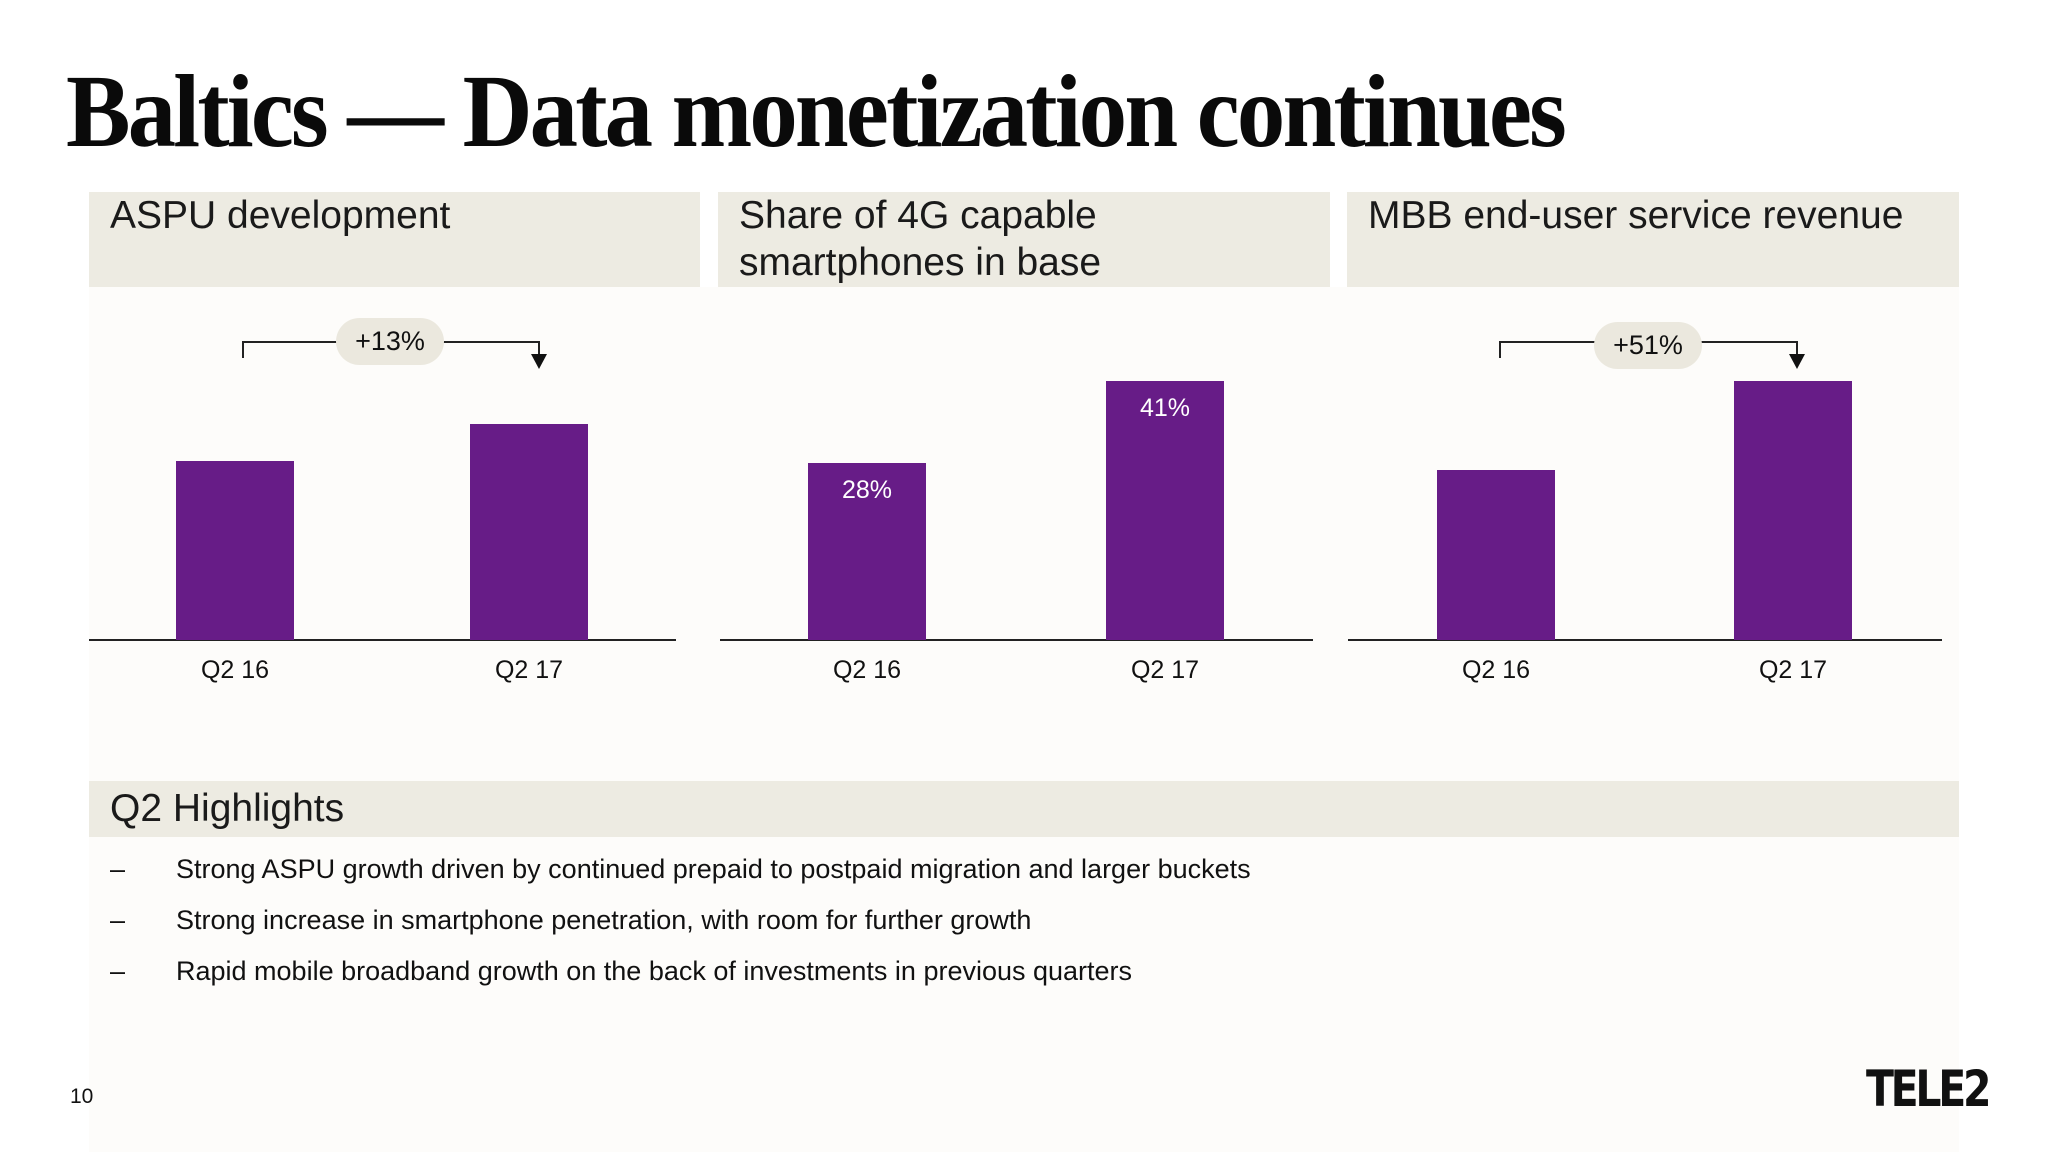 The width and height of the screenshot is (2048, 1152). Describe the element at coordinates (867, 490) in the screenshot. I see `data-label: 28%` at that location.